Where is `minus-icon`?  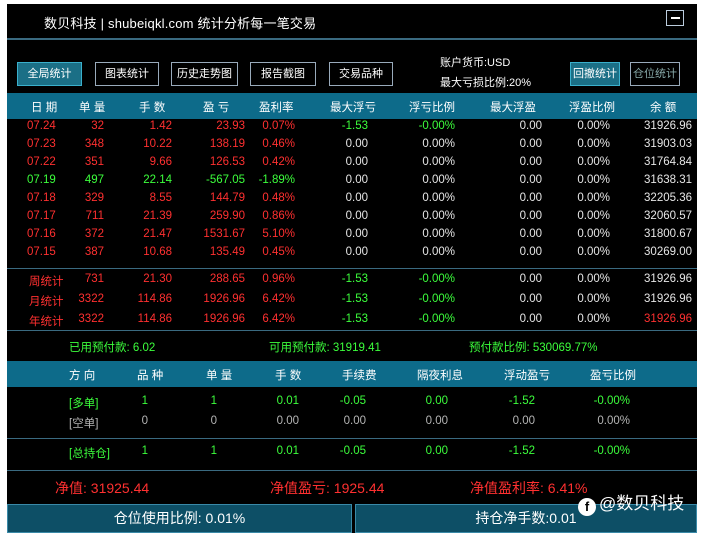 minus-icon is located at coordinates (675, 18).